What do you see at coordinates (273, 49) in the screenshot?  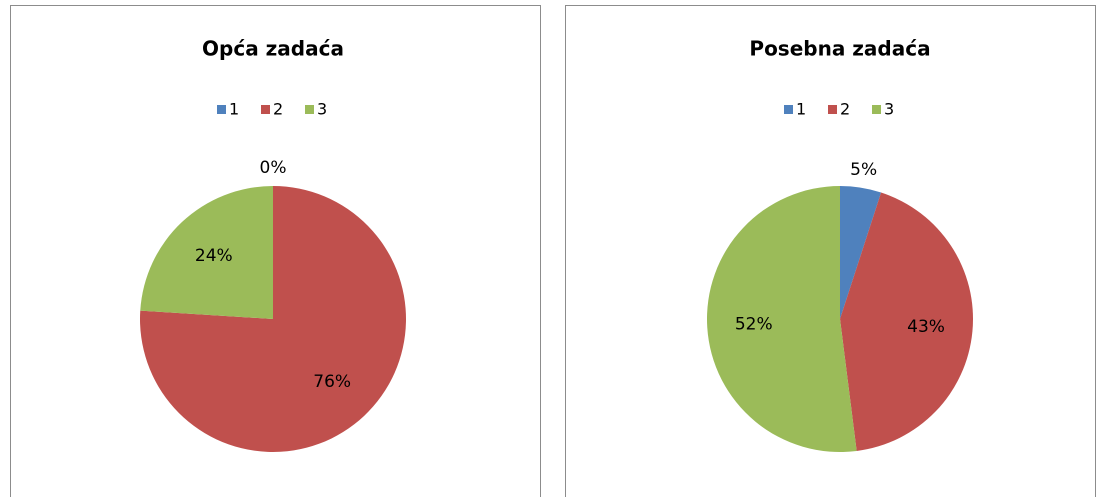 I see `chart-title: Opća zadaća` at bounding box center [273, 49].